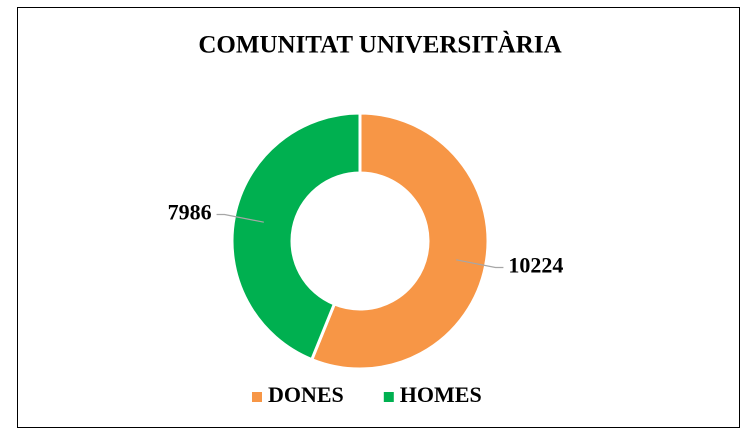 The width and height of the screenshot is (746, 435). I want to click on chart-title: COMUNITAT UNIVERSITÀRIA, so click(379, 45).